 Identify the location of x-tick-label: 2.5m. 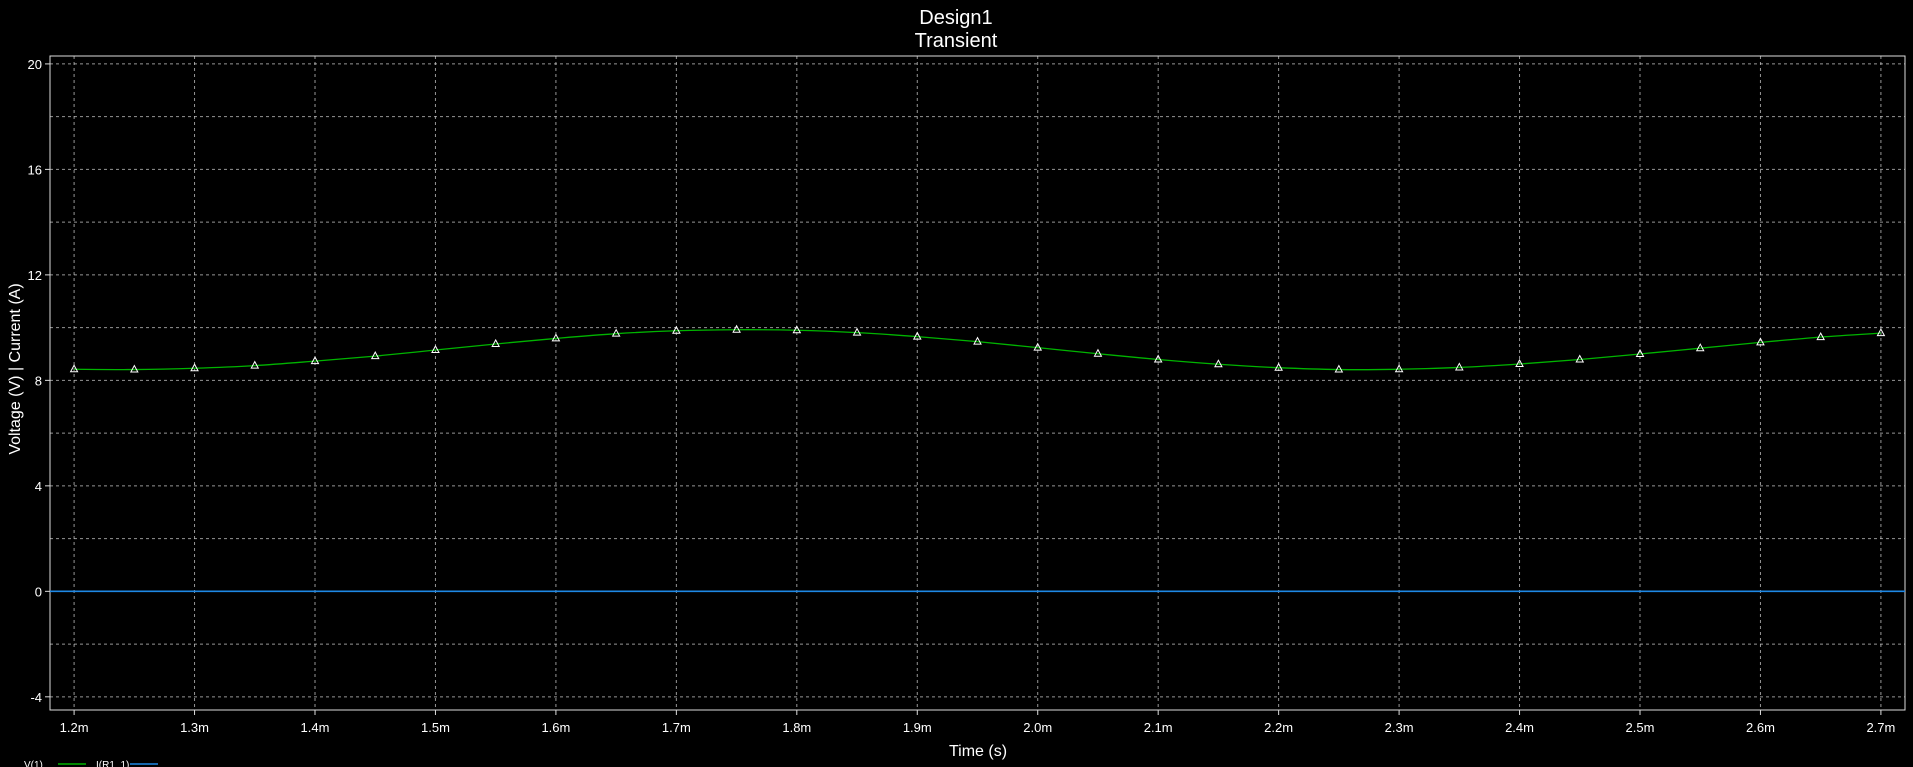
(1640, 727).